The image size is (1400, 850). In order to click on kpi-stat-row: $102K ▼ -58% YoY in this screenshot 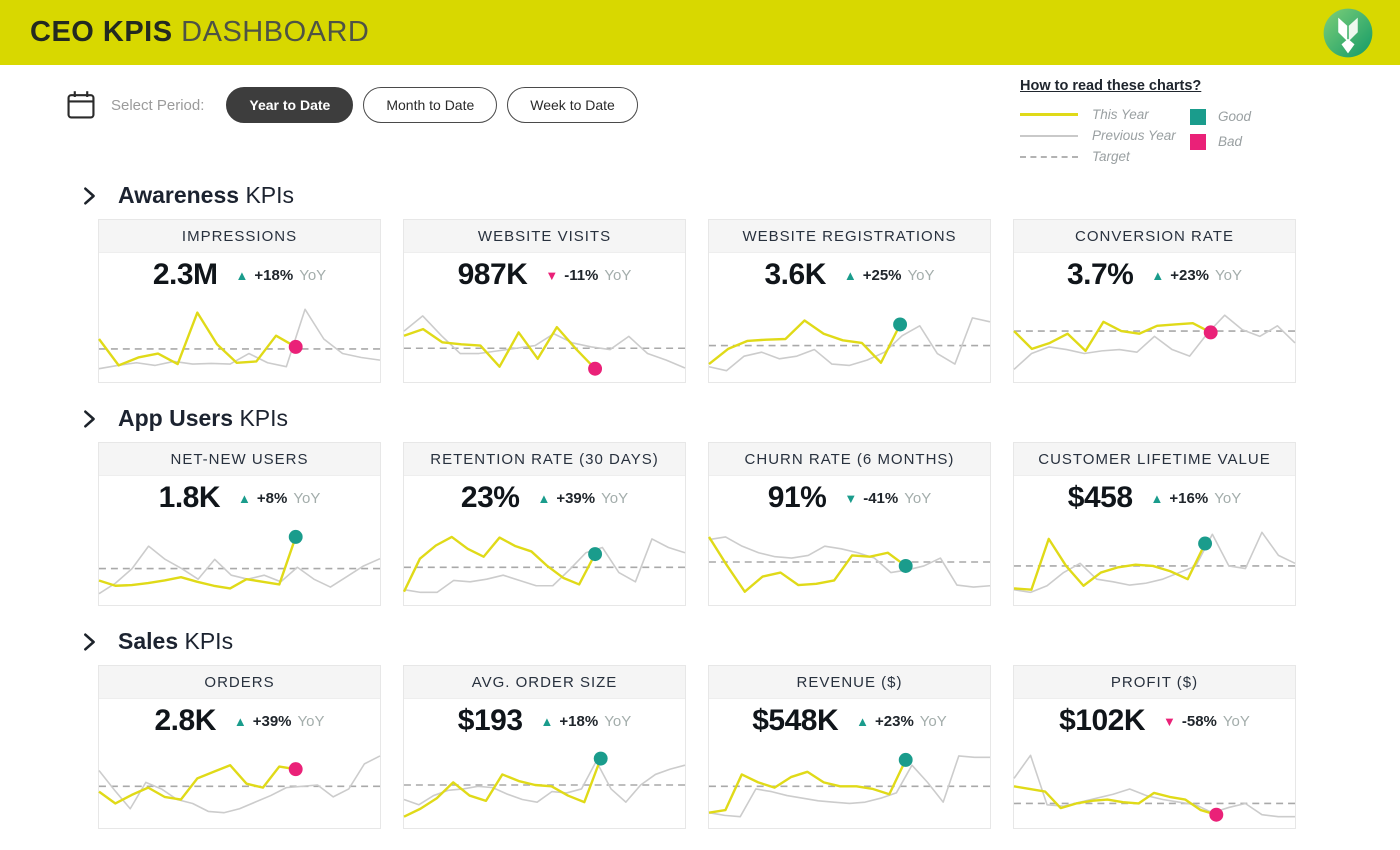, I will do `click(1154, 721)`.